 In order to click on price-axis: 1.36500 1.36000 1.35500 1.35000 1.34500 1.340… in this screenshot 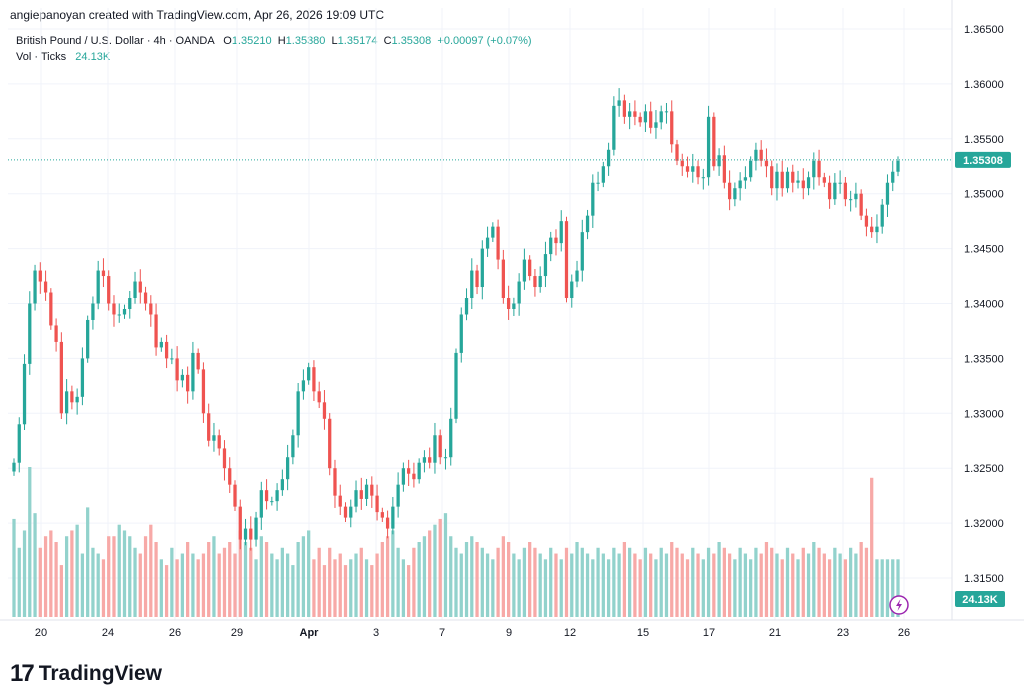, I will do `click(984, 304)`.